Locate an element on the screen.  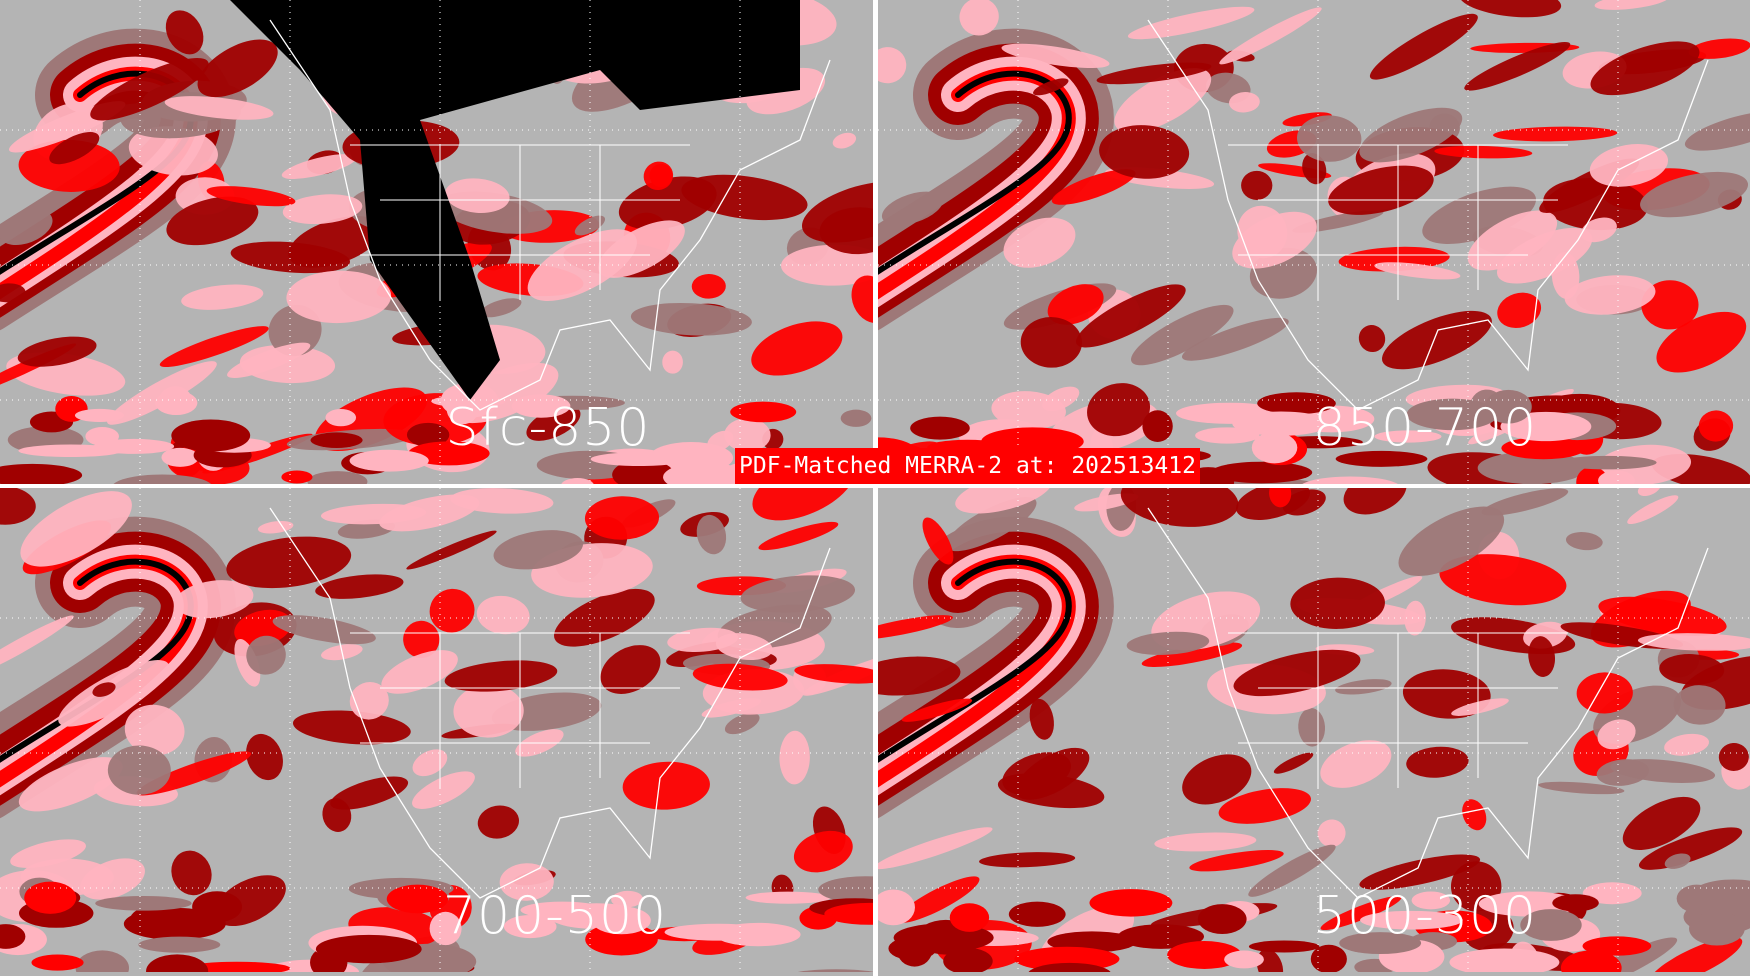
panel-label-sfc-850: Sfc-850 is located at coordinates (548, 428).